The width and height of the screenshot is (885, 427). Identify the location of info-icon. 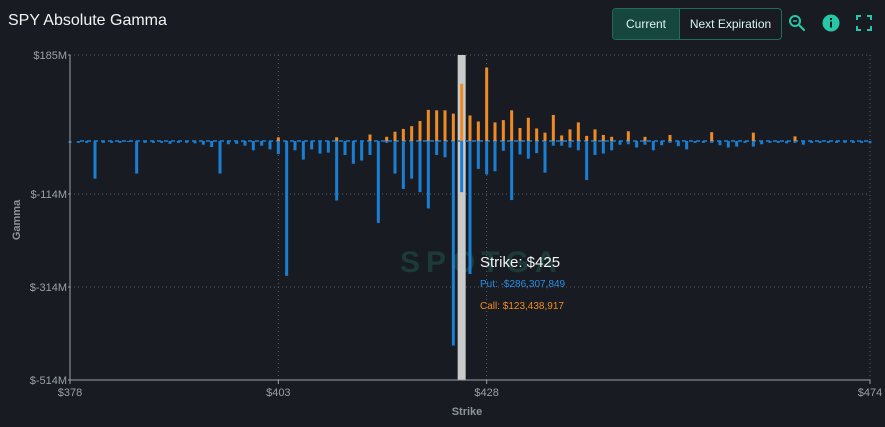
(831, 23).